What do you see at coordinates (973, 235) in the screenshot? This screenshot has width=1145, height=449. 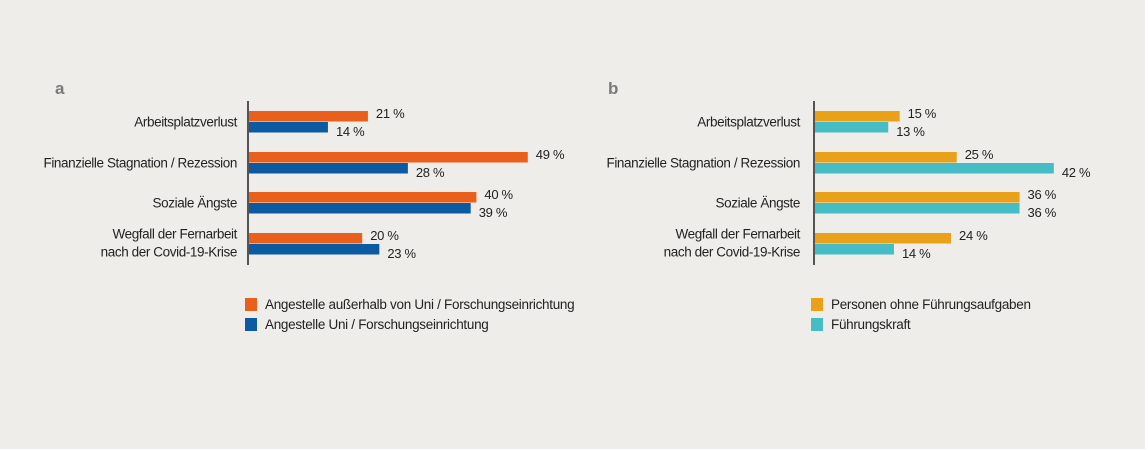 I see `data-label: 24 %` at bounding box center [973, 235].